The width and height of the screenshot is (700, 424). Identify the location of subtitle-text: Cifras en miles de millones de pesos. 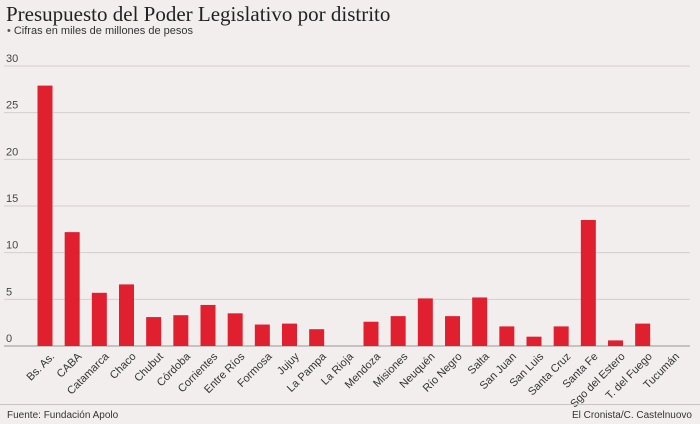
(103, 31).